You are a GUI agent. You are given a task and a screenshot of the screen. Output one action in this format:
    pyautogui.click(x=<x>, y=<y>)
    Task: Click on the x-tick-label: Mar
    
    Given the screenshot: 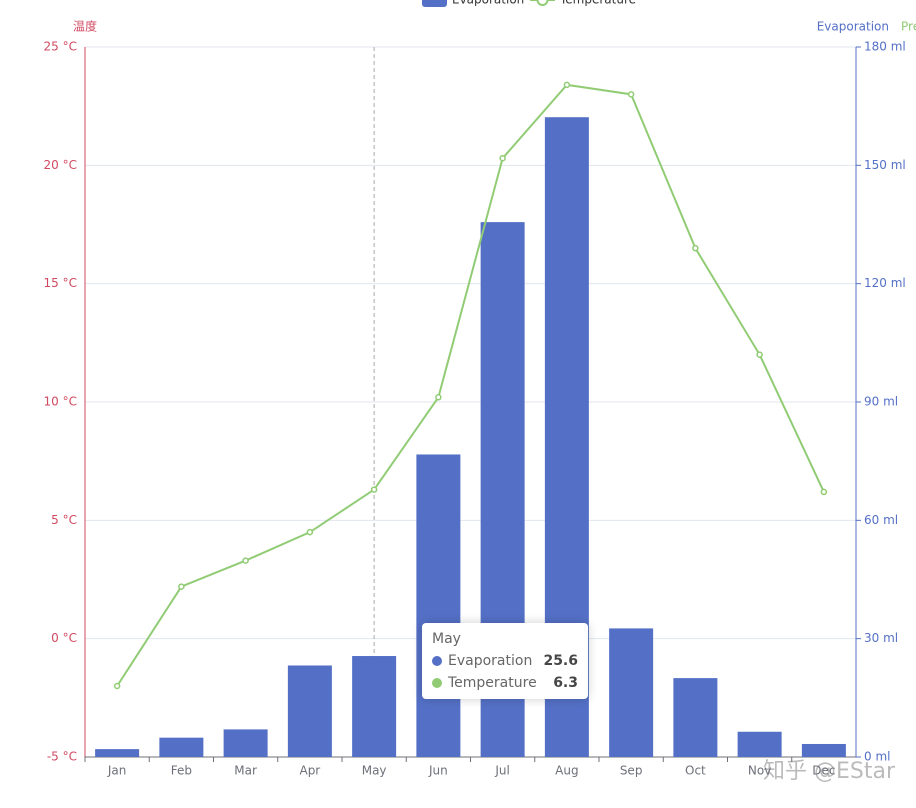 What is the action you would take?
    pyautogui.click(x=245, y=771)
    